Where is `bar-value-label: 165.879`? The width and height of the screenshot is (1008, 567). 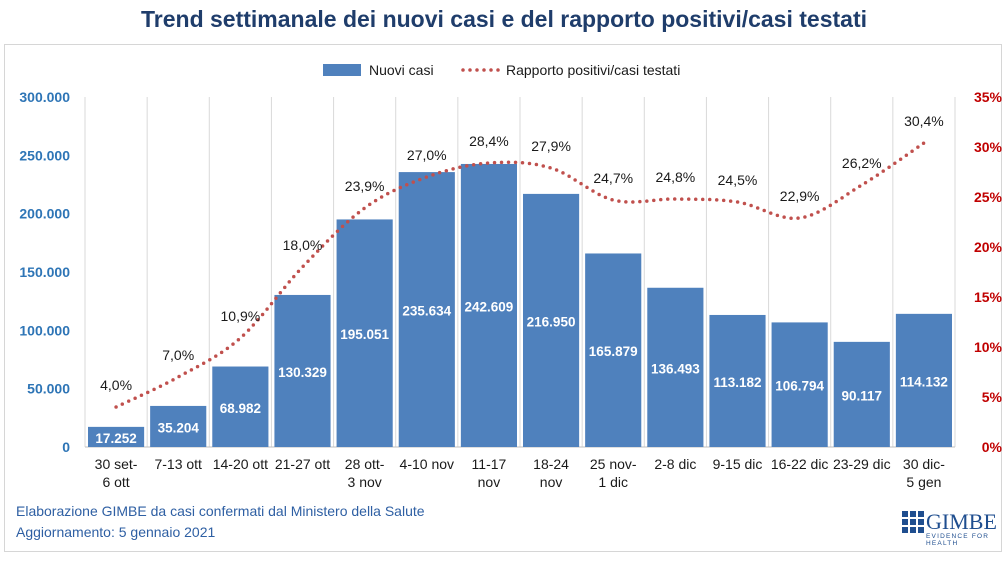 bar-value-label: 165.879 is located at coordinates (613, 351).